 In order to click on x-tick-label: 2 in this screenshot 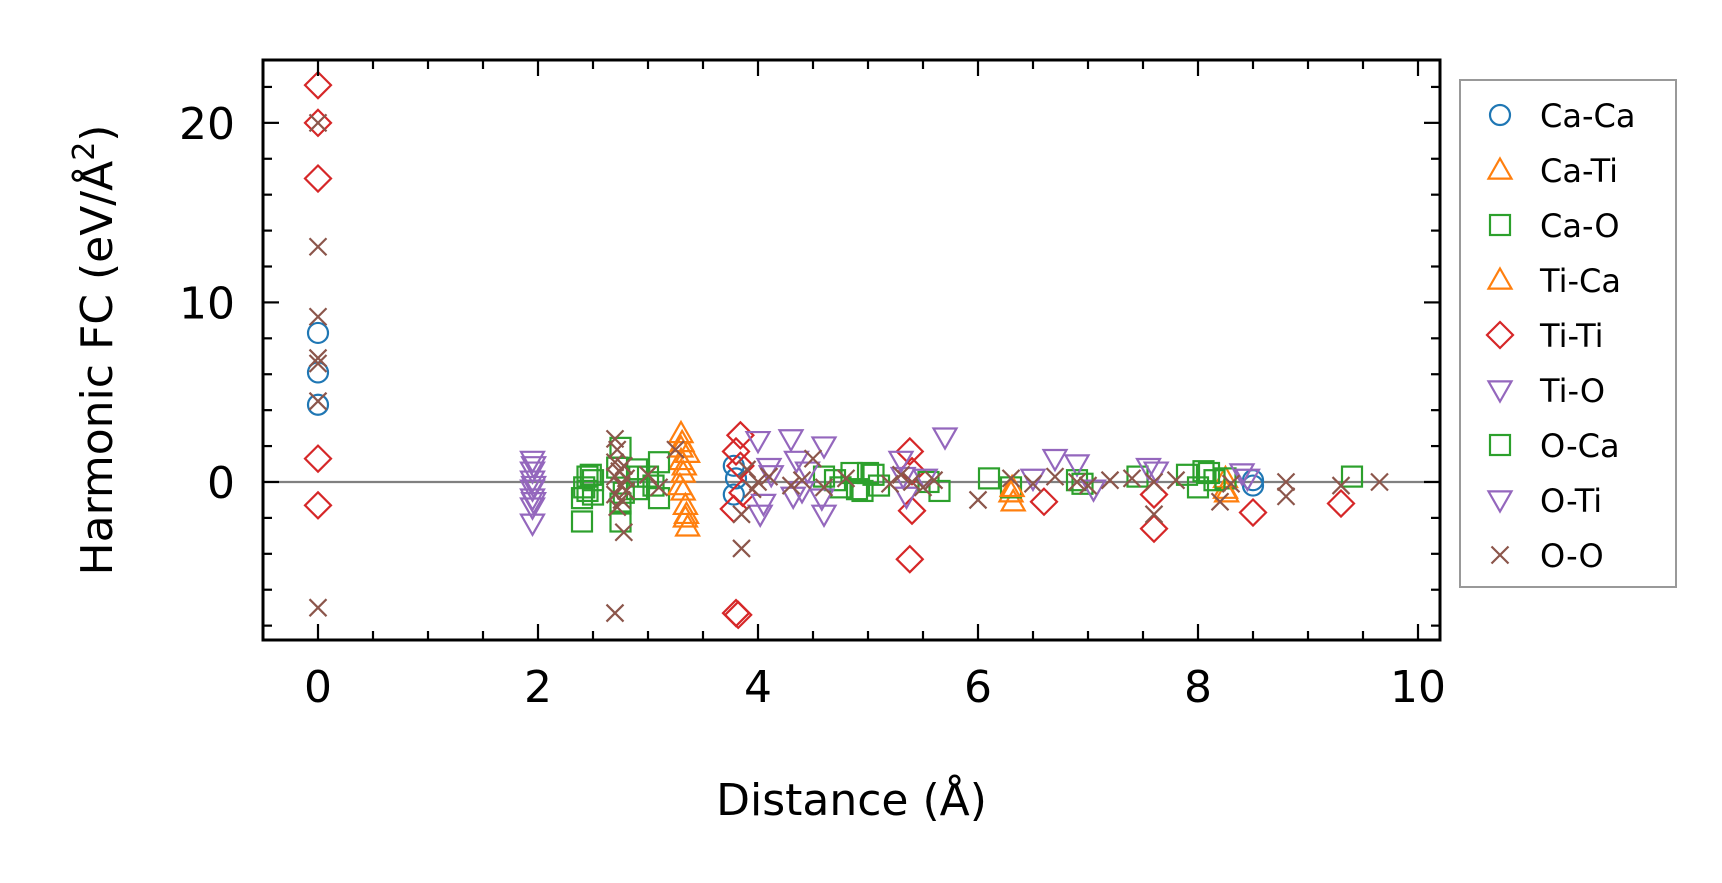, I will do `click(538, 687)`.